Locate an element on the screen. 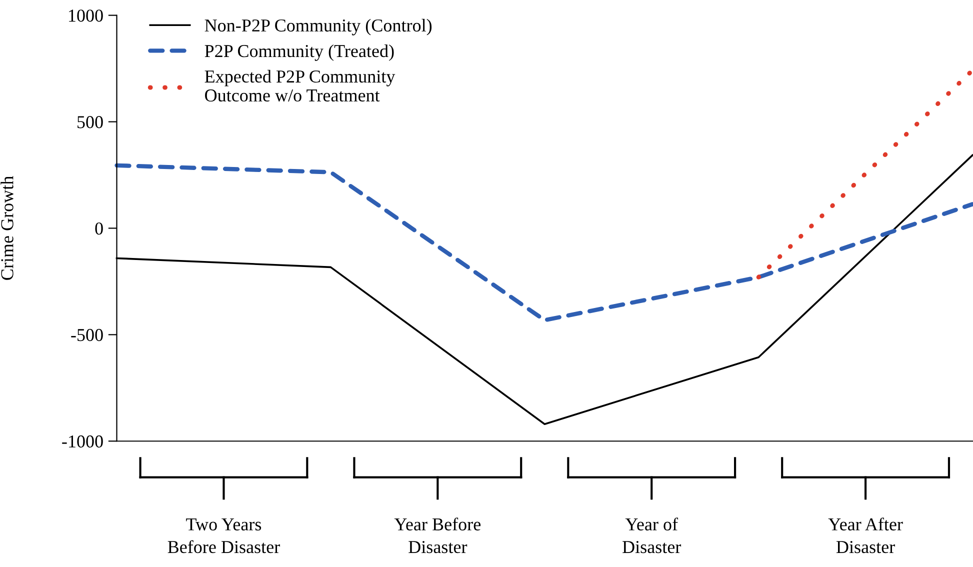 This screenshot has height=567, width=973. y-tick-label: -500 is located at coordinates (87, 335).